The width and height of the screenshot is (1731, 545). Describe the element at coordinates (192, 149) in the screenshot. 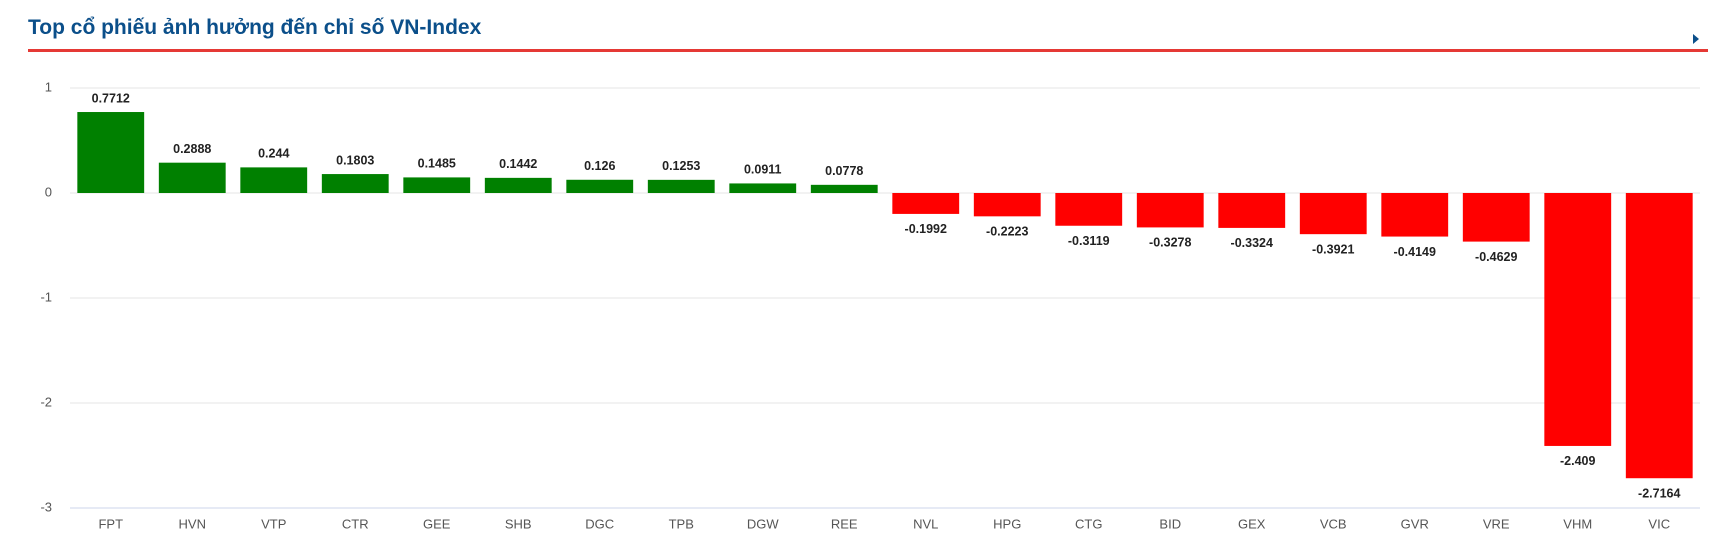

I see `data-label: 0.2888` at that location.